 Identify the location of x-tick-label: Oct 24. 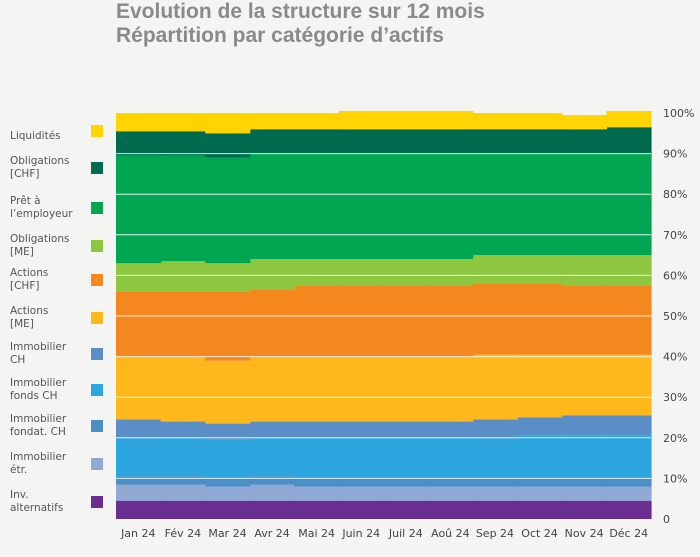
(539, 533).